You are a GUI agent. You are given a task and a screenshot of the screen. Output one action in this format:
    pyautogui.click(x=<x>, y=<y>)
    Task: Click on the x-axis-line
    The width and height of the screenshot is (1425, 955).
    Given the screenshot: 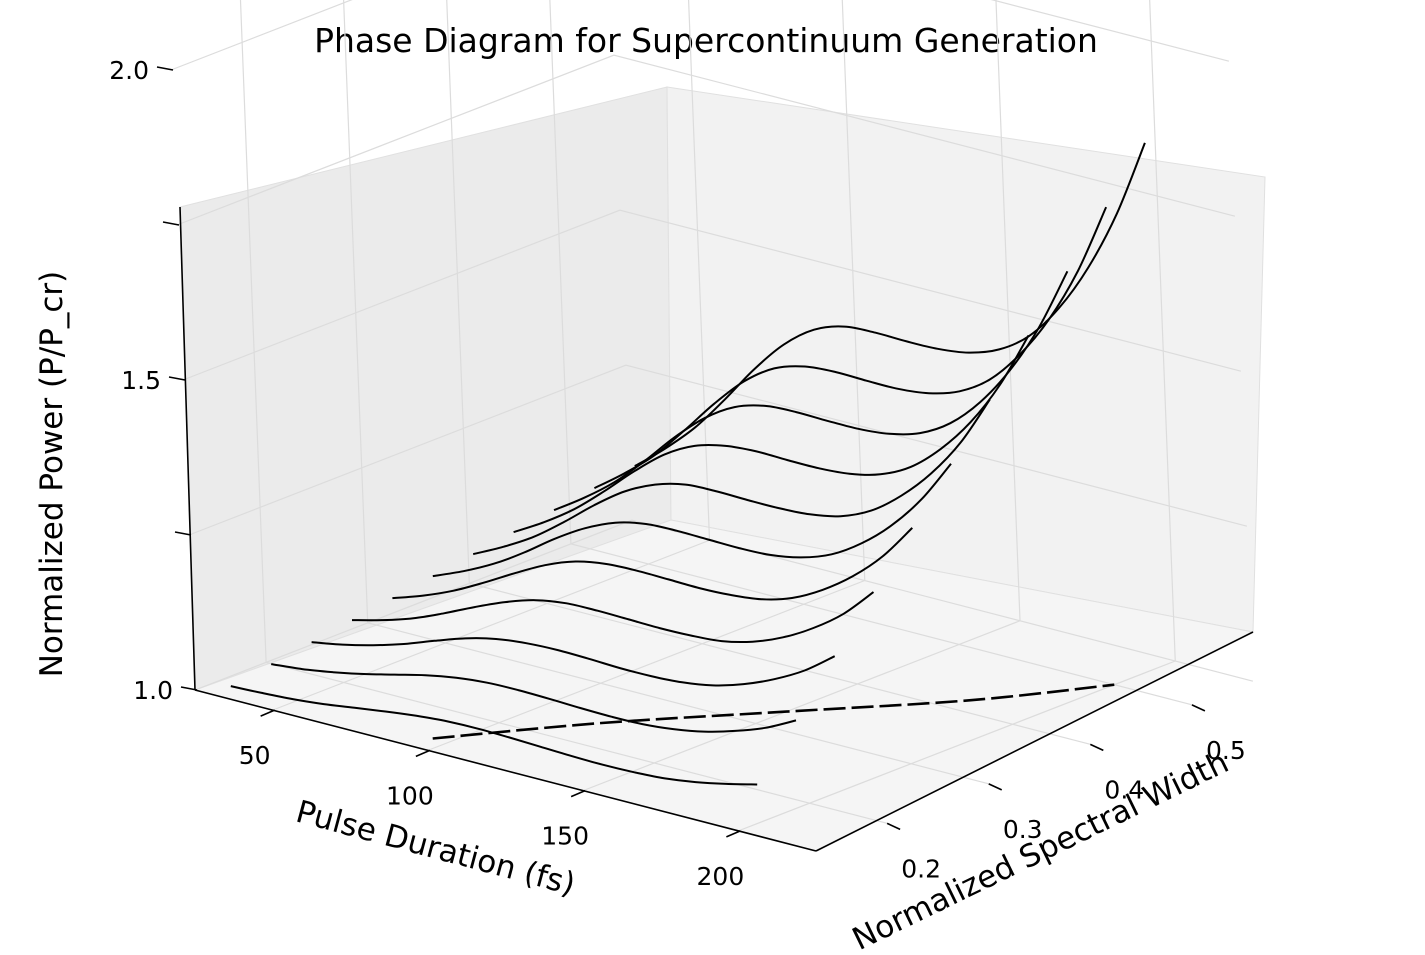 What is the action you would take?
    pyautogui.click(x=505, y=770)
    